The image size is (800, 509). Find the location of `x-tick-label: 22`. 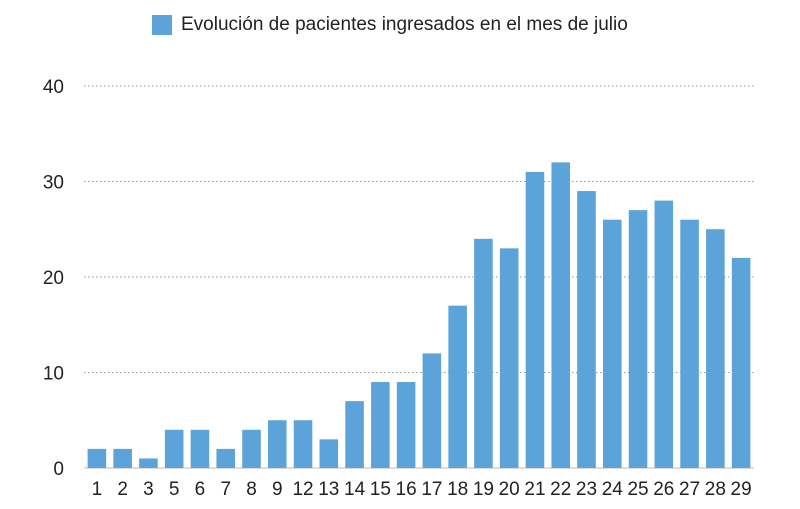

x-tick-label: 22 is located at coordinates (560, 489).